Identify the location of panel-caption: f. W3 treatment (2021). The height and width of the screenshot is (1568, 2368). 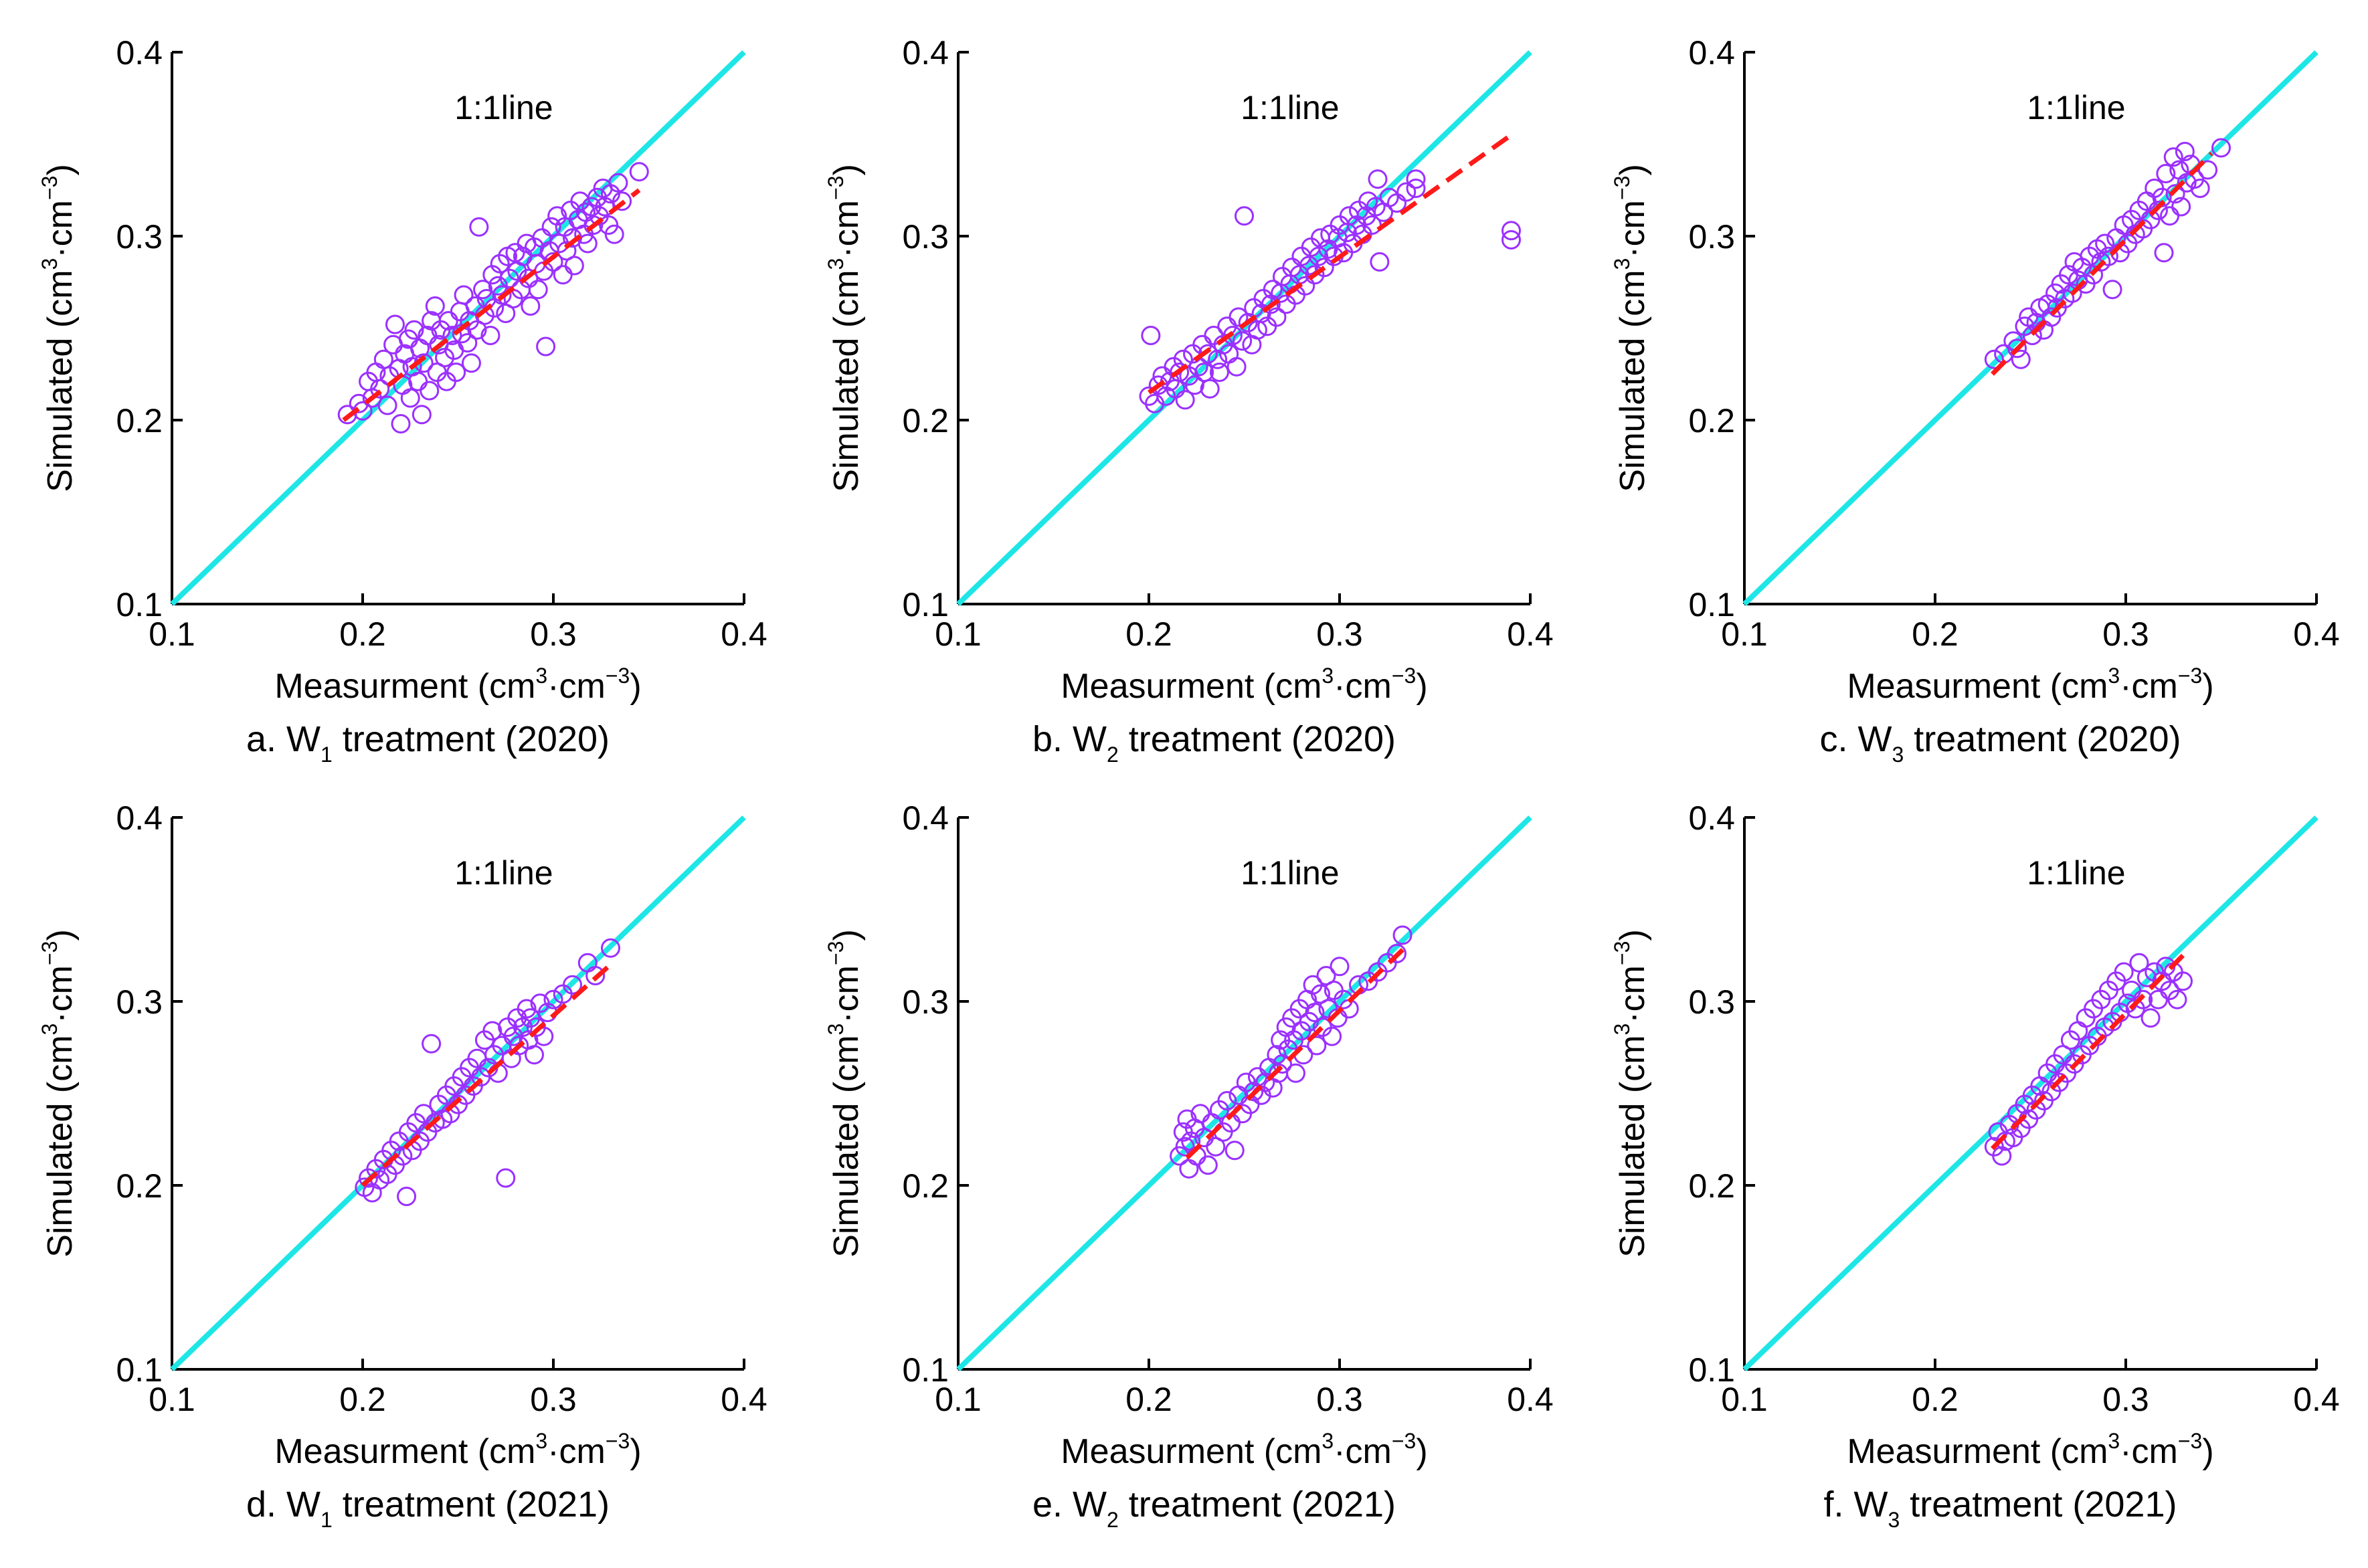
(2000, 1508).